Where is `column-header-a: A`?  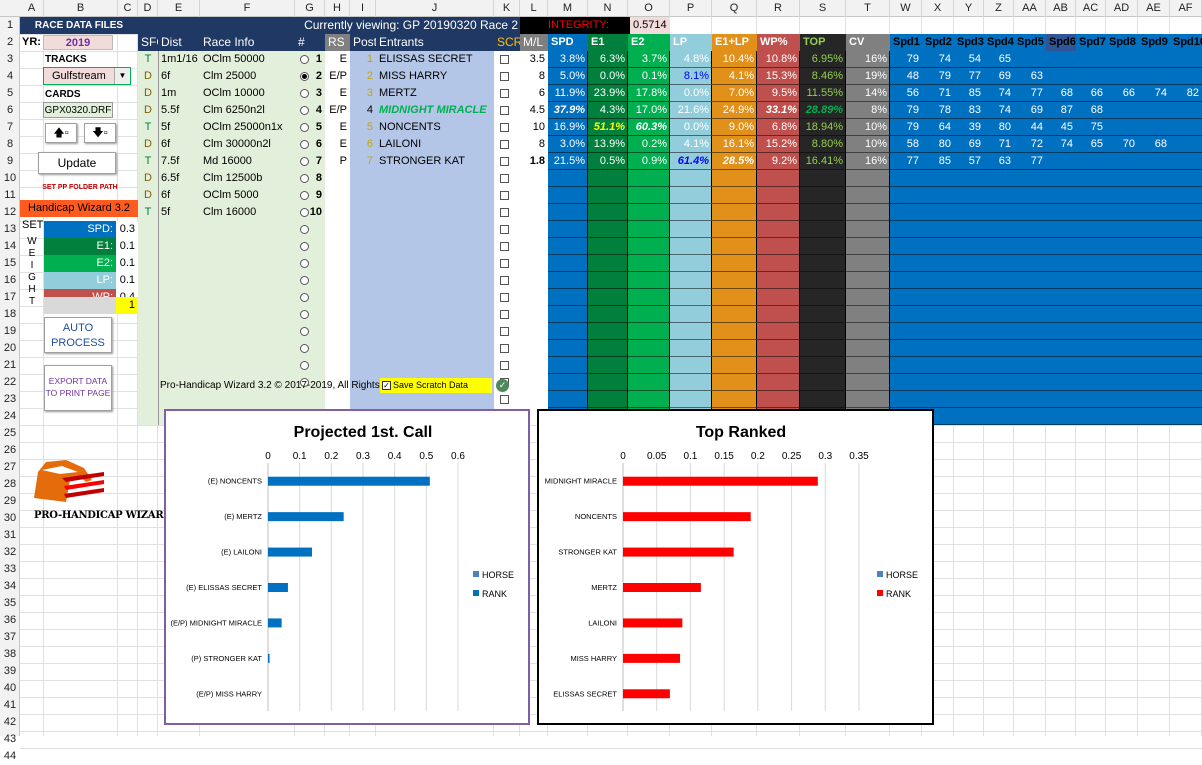 column-header-a: A is located at coordinates (32, 8).